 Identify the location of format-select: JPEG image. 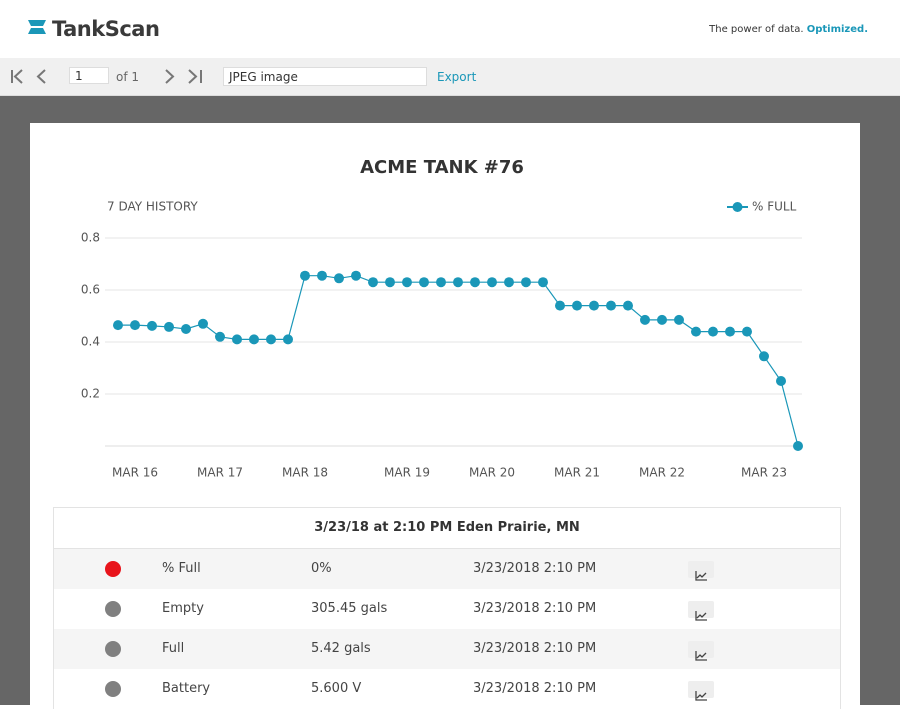
(325, 76).